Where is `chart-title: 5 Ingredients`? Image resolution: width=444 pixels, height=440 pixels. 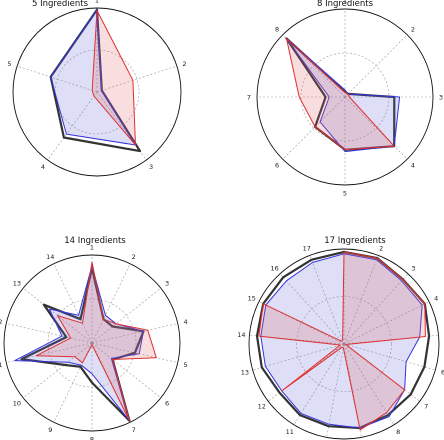 chart-title: 5 Ingredients is located at coordinates (60, 4).